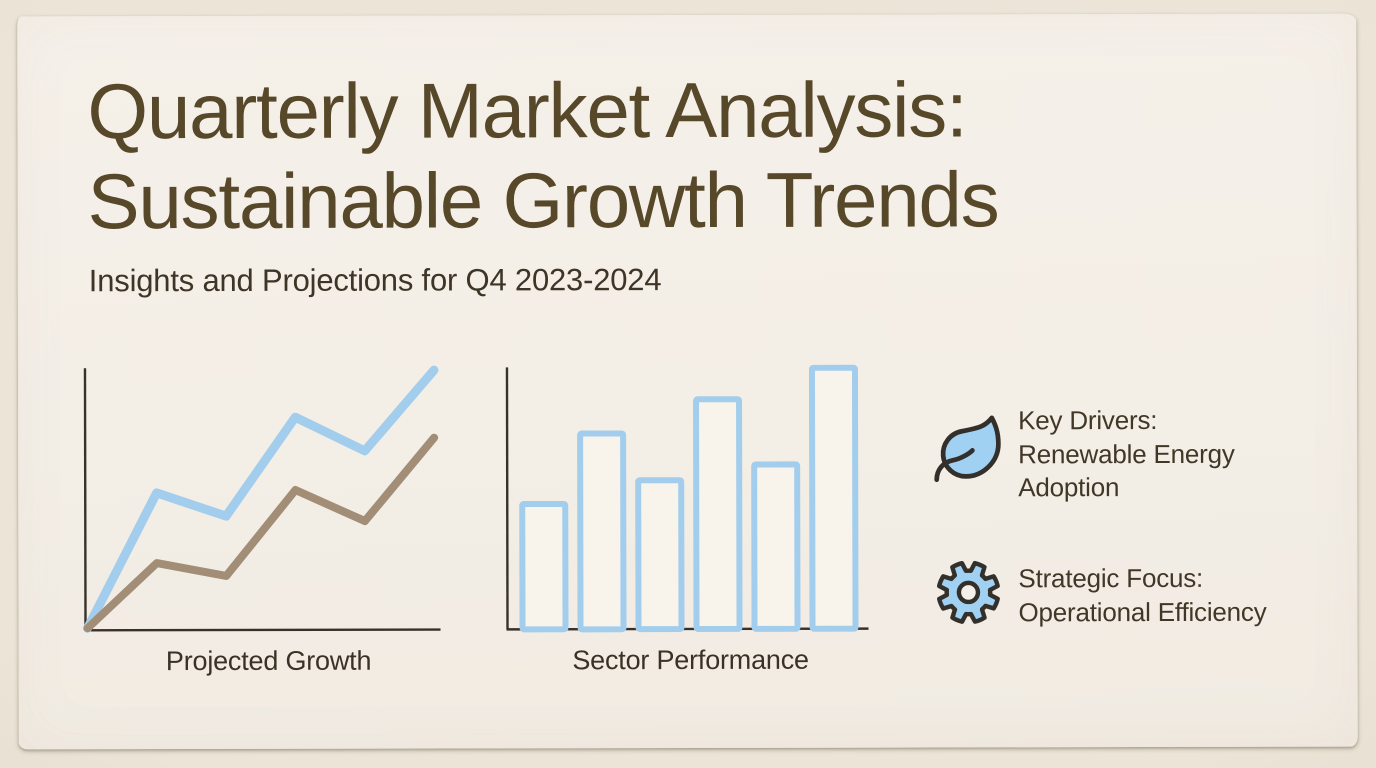 This screenshot has width=1376, height=768. Describe the element at coordinates (974, 457) in the screenshot. I see `leaf-icon` at that location.